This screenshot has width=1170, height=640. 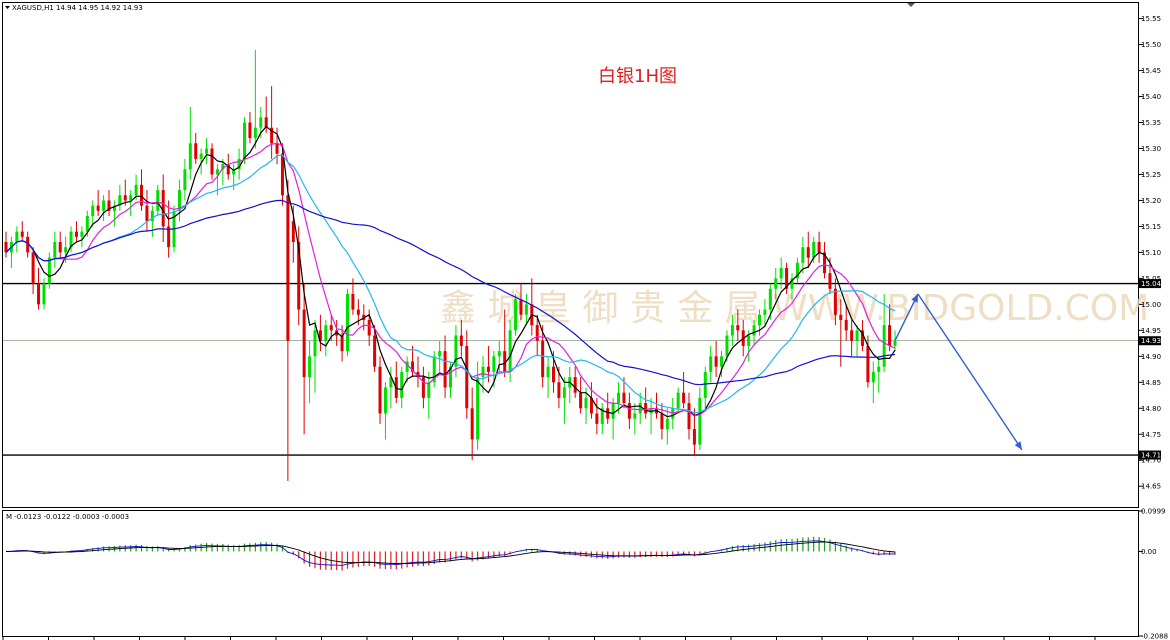 I want to click on price-tick-label: 15.20, so click(x=1151, y=201).